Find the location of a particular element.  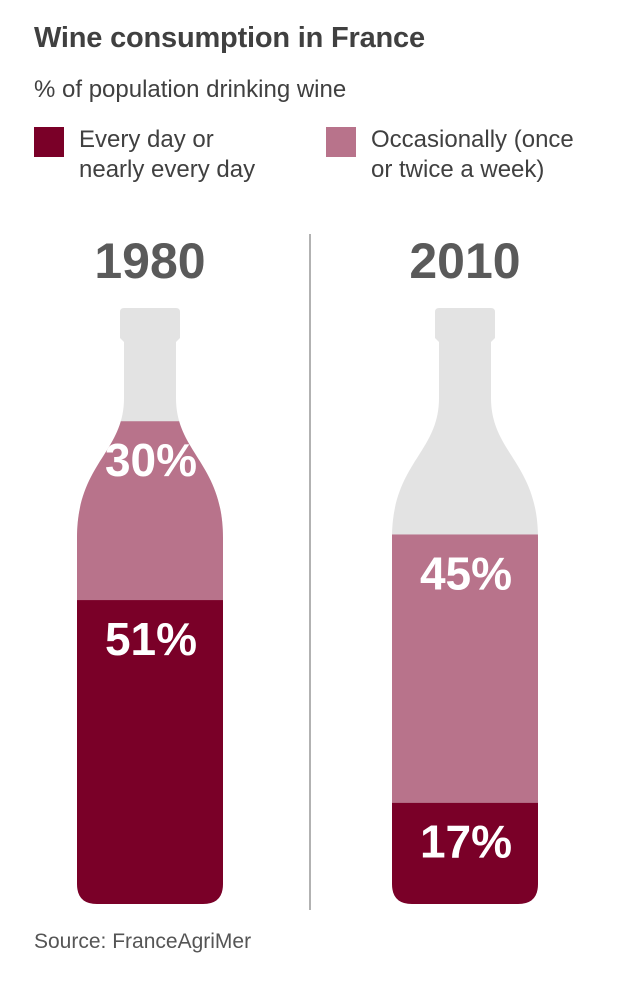

legend-item-occasional: Occasionally (once or twice a week) is located at coordinates (450, 155).